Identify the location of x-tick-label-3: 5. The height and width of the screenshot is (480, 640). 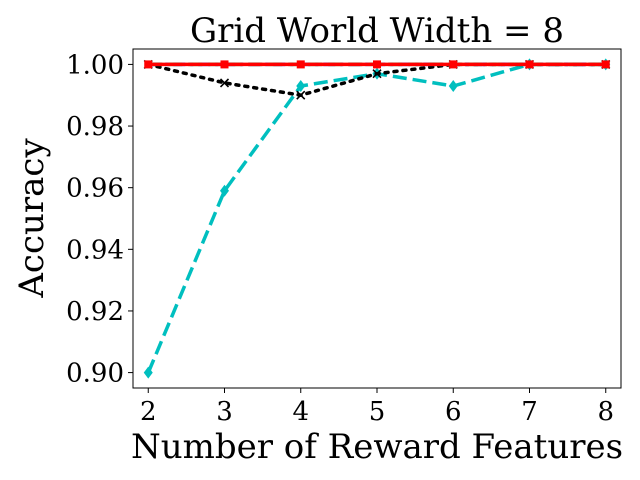
(377, 412).